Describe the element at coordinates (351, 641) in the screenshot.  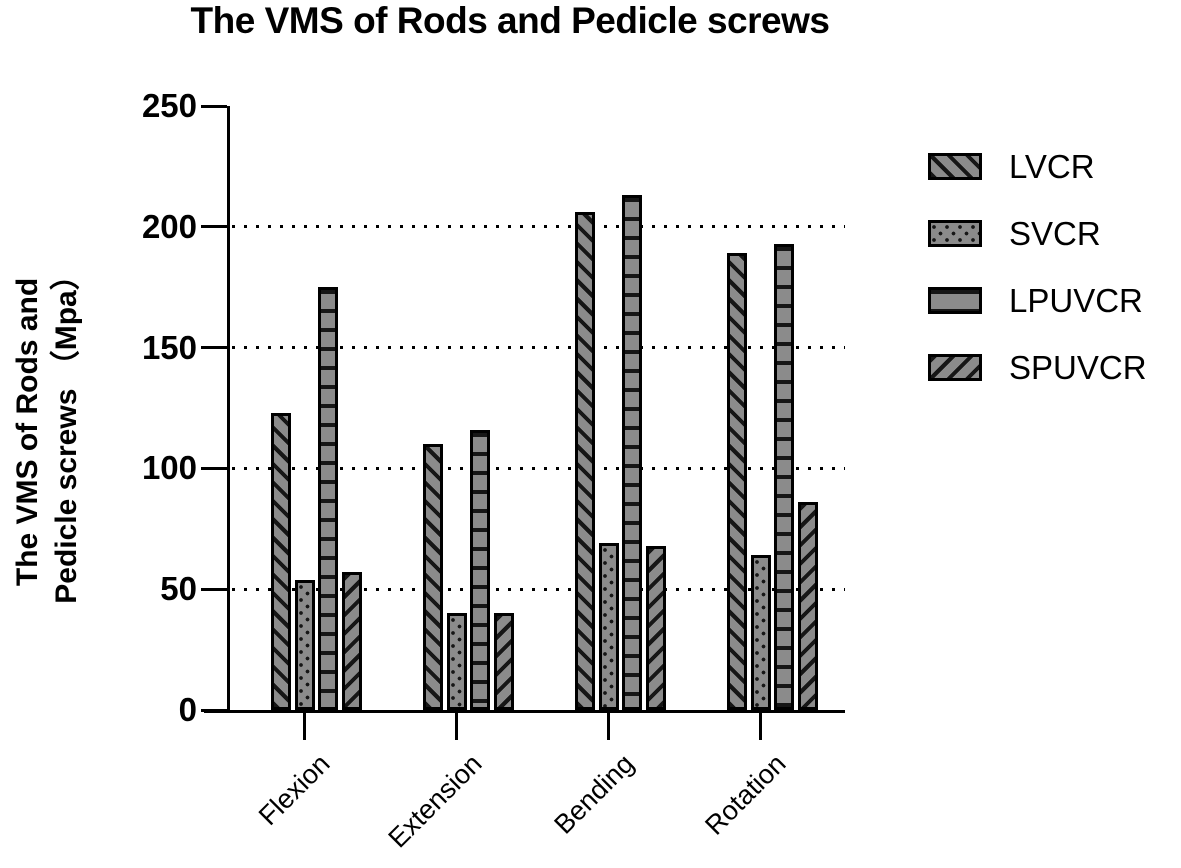
I see `bar-flexion-spuvcr` at that location.